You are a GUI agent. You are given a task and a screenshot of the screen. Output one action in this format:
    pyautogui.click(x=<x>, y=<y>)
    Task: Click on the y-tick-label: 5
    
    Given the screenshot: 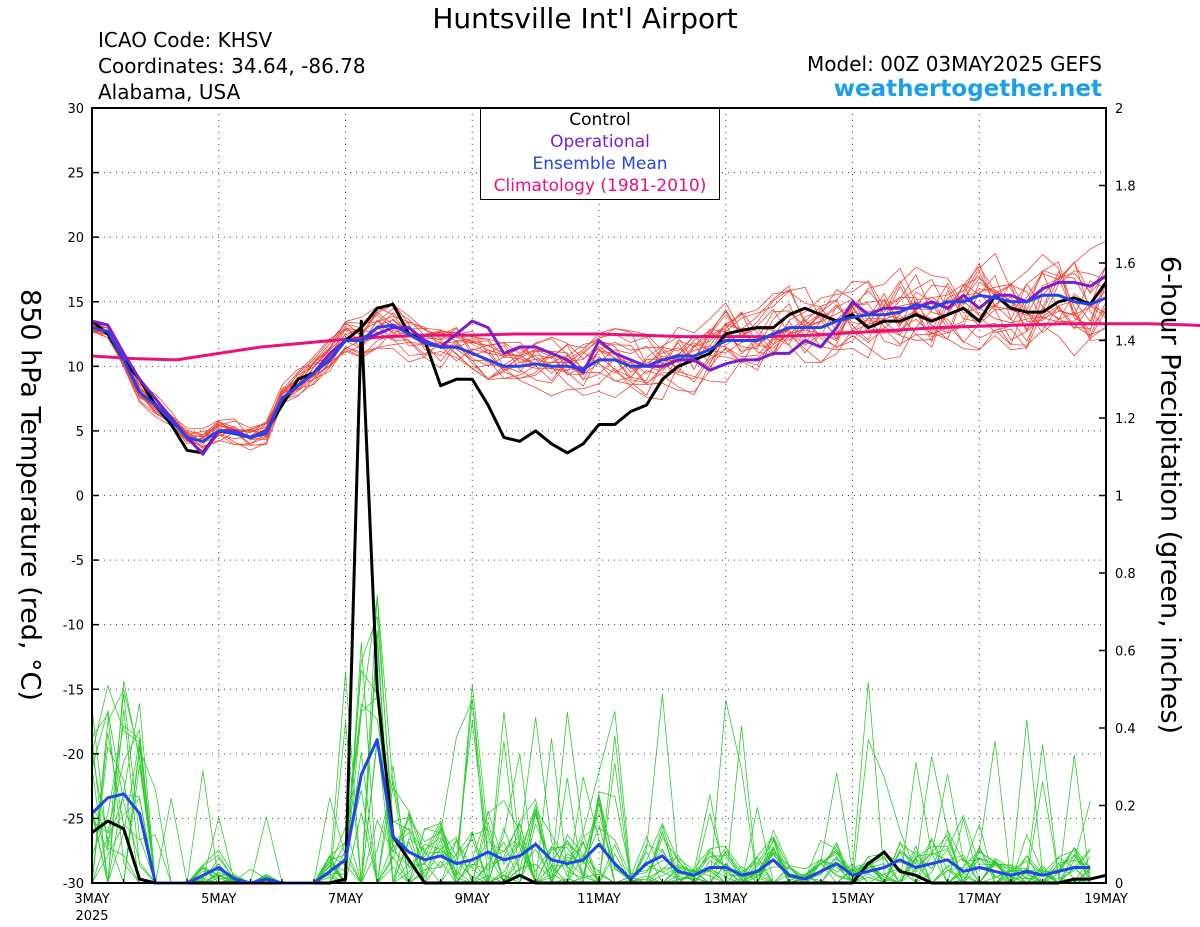 What is the action you would take?
    pyautogui.click(x=80, y=432)
    